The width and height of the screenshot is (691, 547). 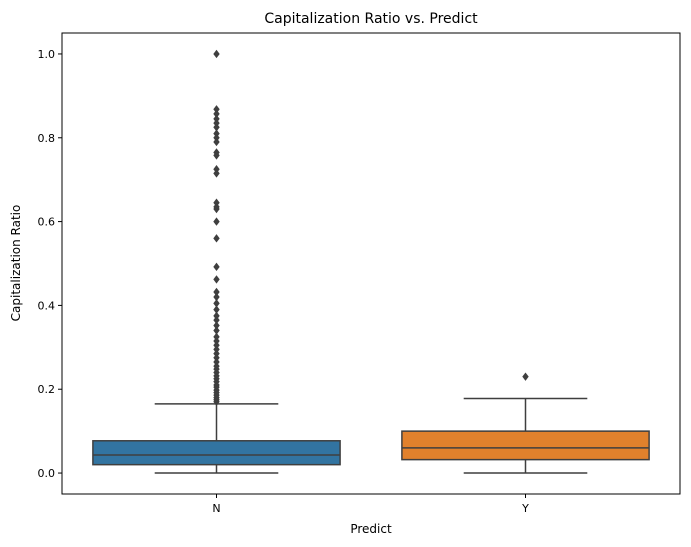 What do you see at coordinates (371, 19) in the screenshot?
I see `chart-title: Capitalization Ratio vs. Predict` at bounding box center [371, 19].